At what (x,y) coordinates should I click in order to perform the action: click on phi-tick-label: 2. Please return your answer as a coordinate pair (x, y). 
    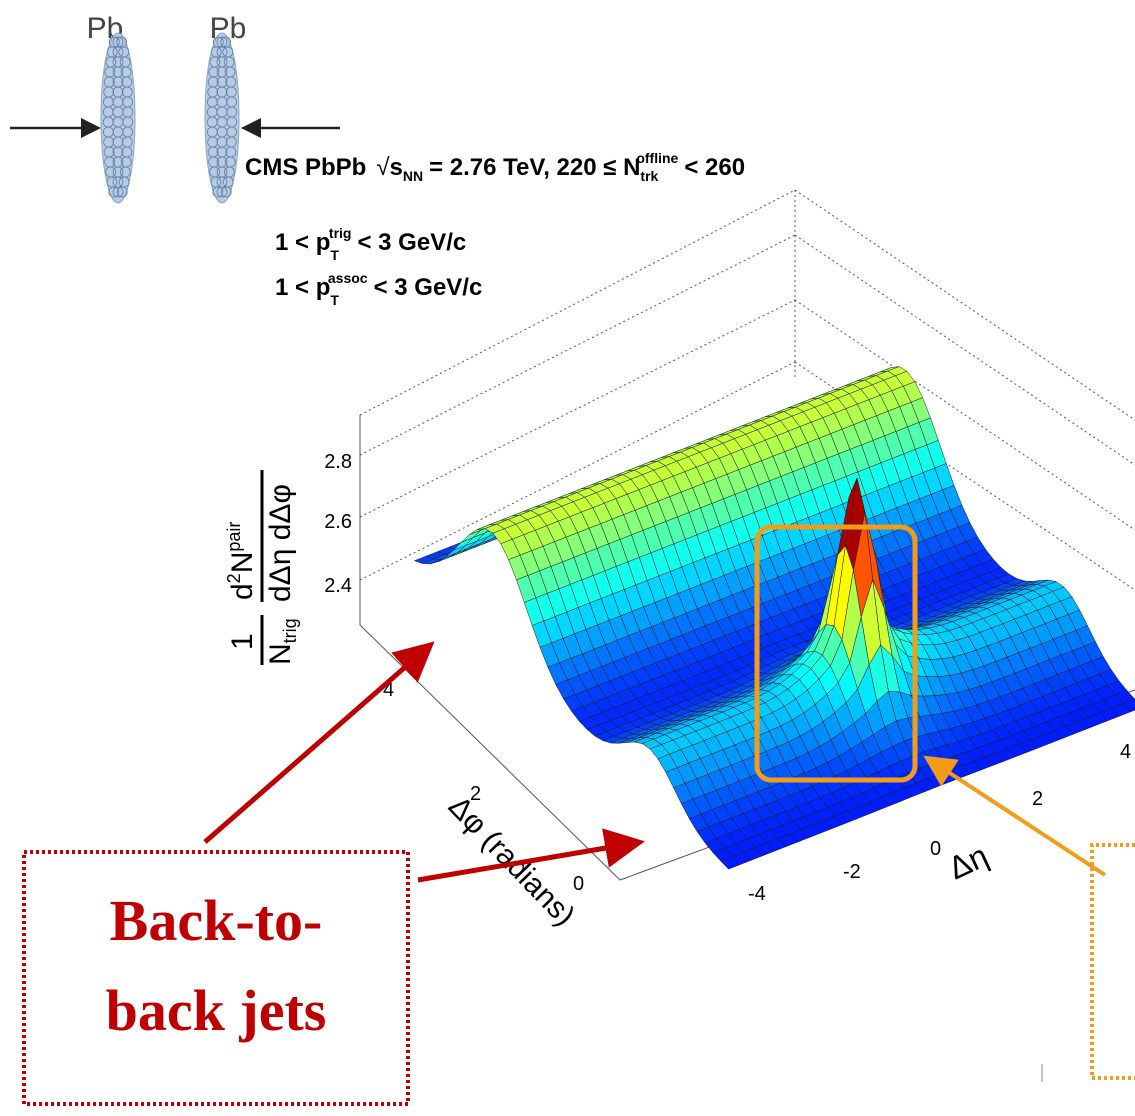
    Looking at the image, I should click on (475, 794).